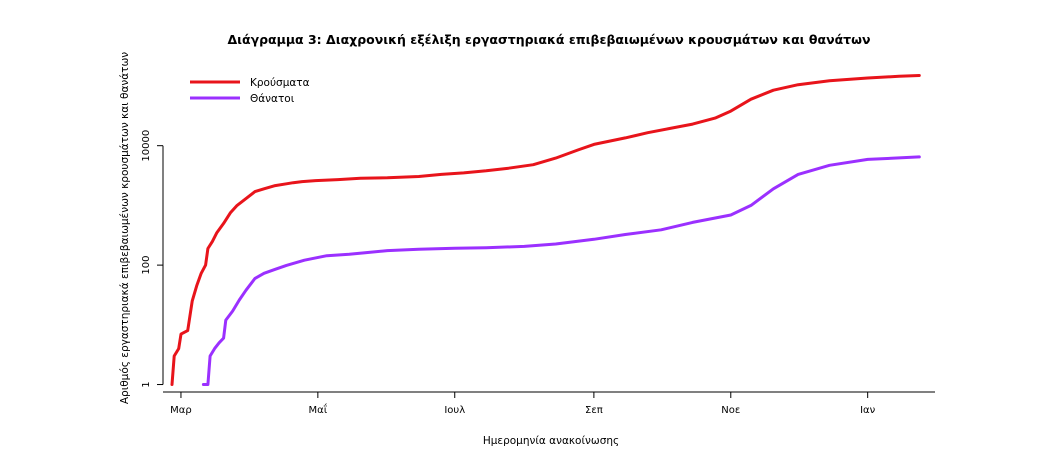 The height and width of the screenshot is (473, 1052). I want to click on x-tick-label: Σεπ, so click(594, 410).